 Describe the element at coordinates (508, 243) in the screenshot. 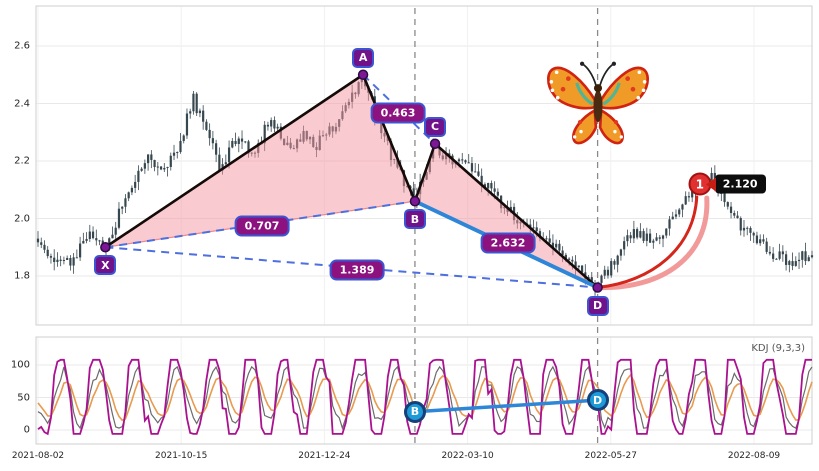

I see `ratio-label-bd: 2.632` at that location.